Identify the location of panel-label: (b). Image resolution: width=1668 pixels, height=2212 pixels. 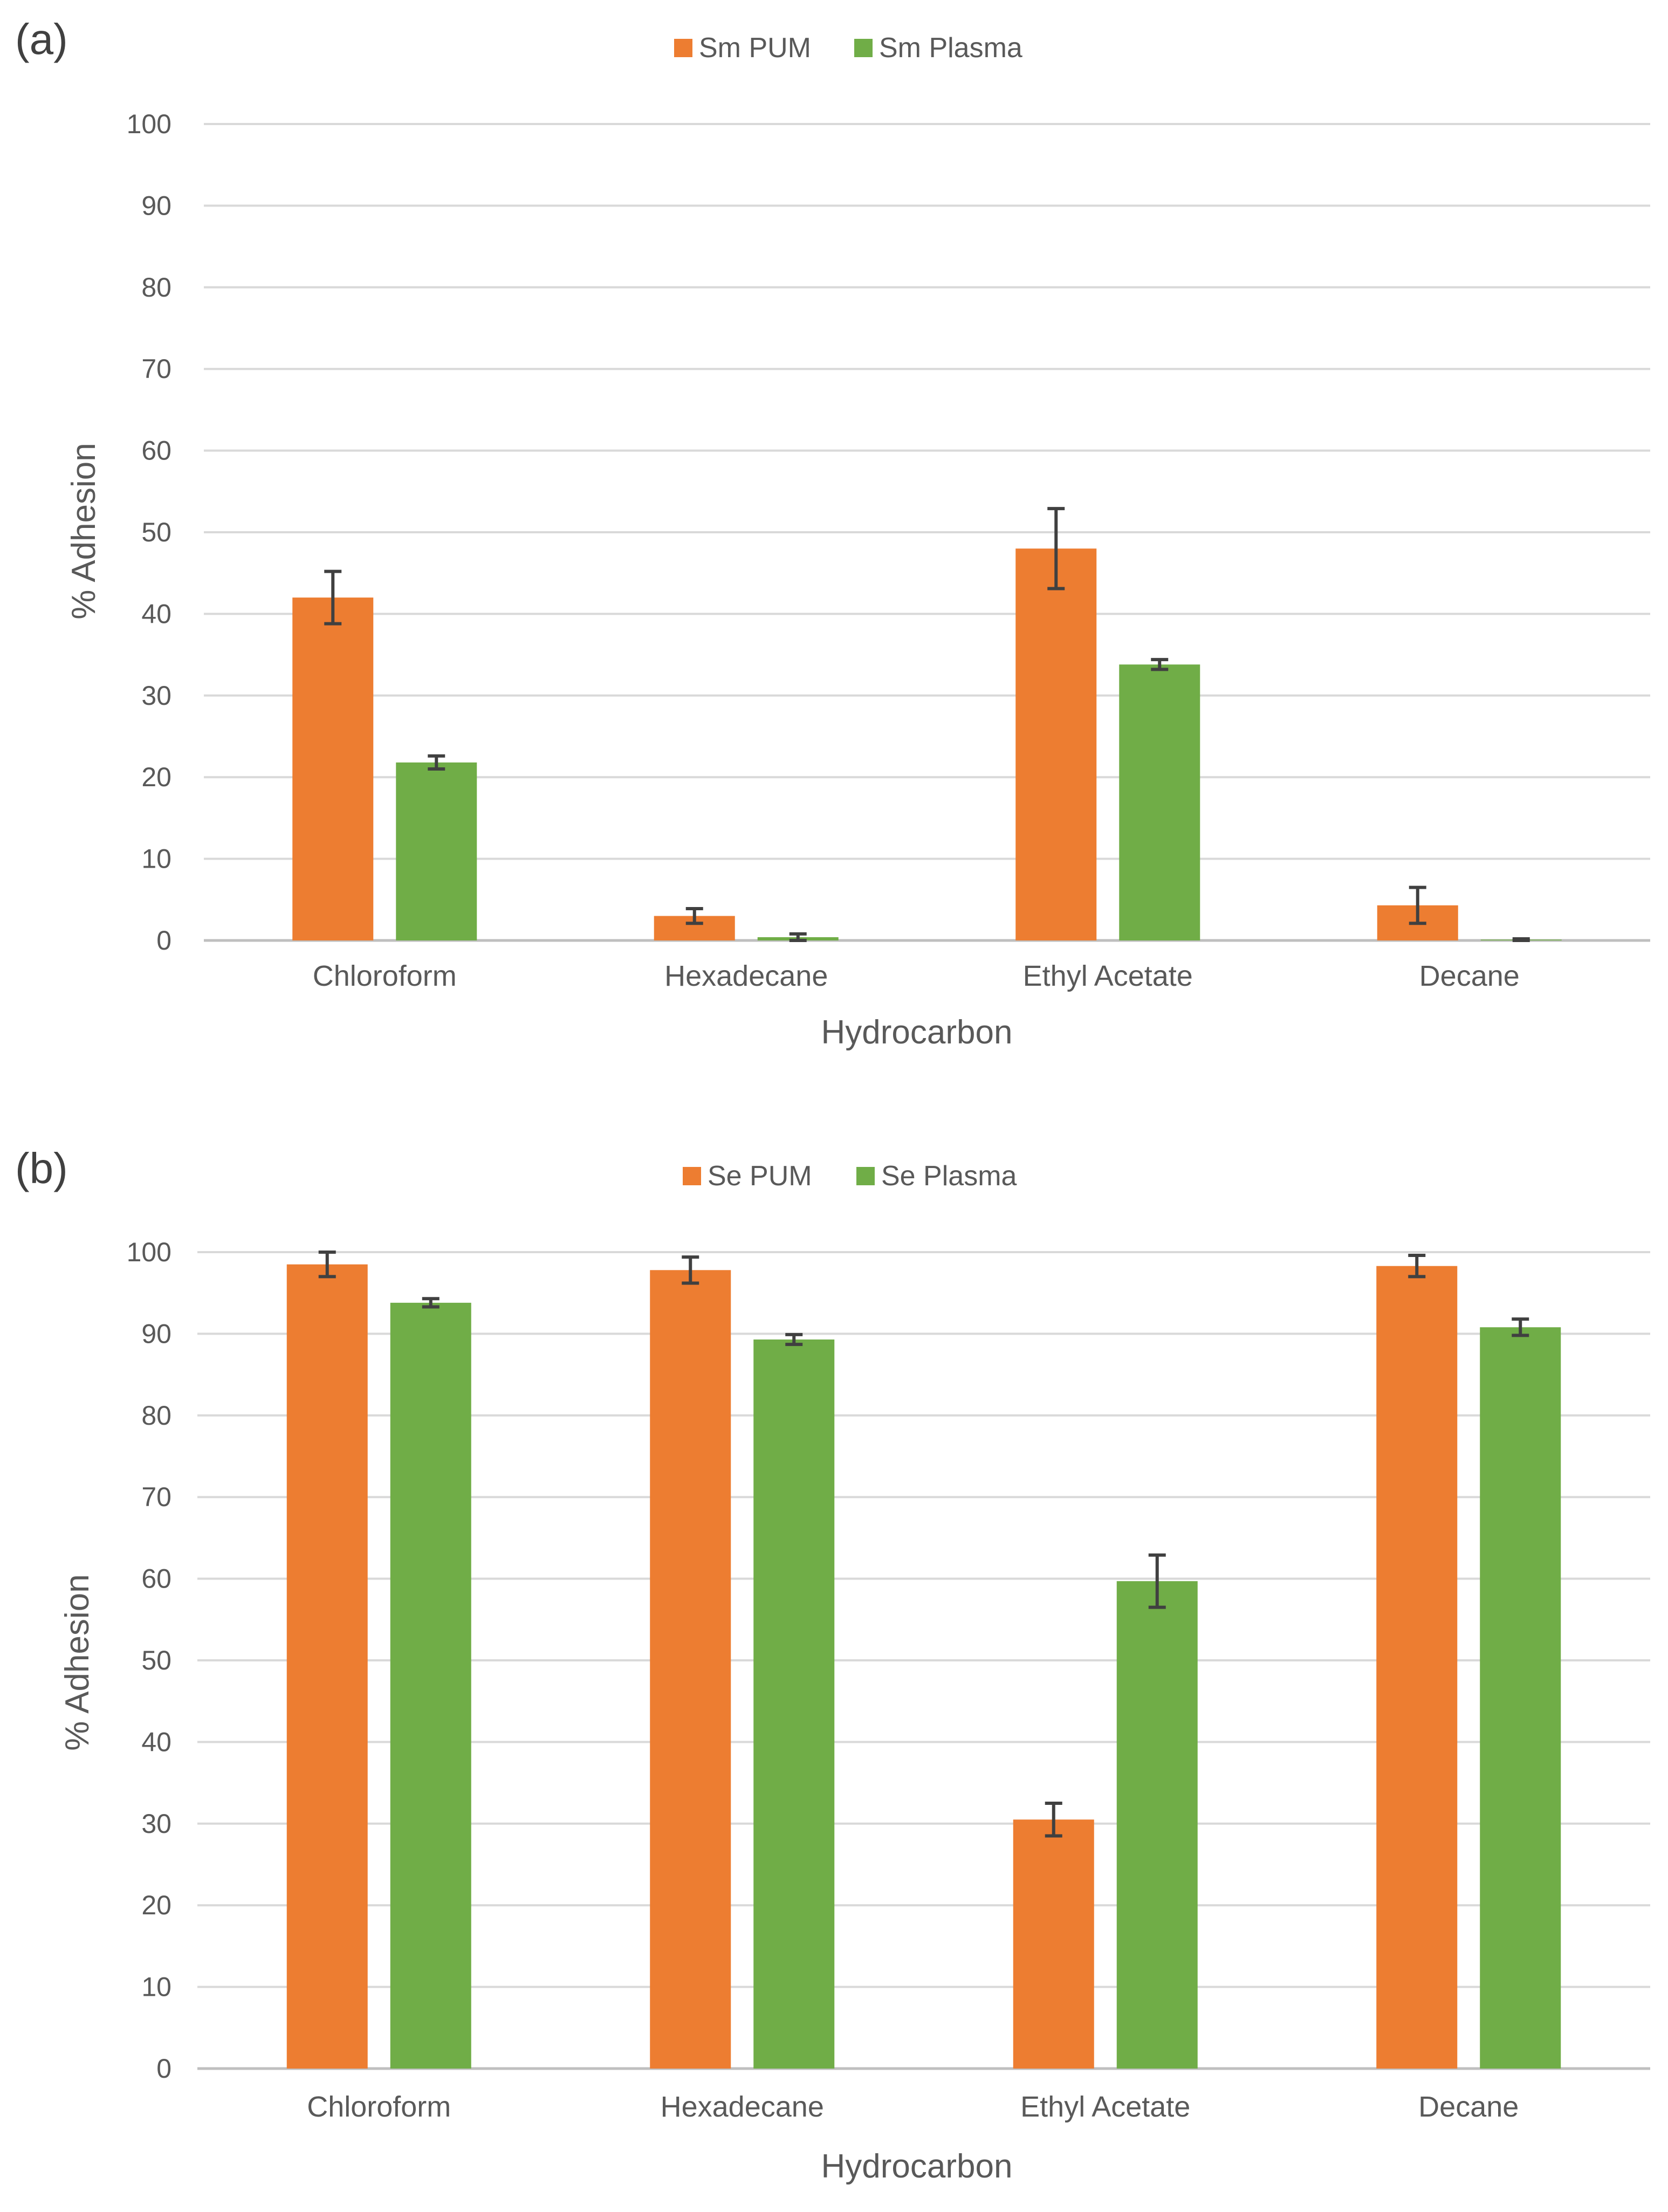
(41, 1168).